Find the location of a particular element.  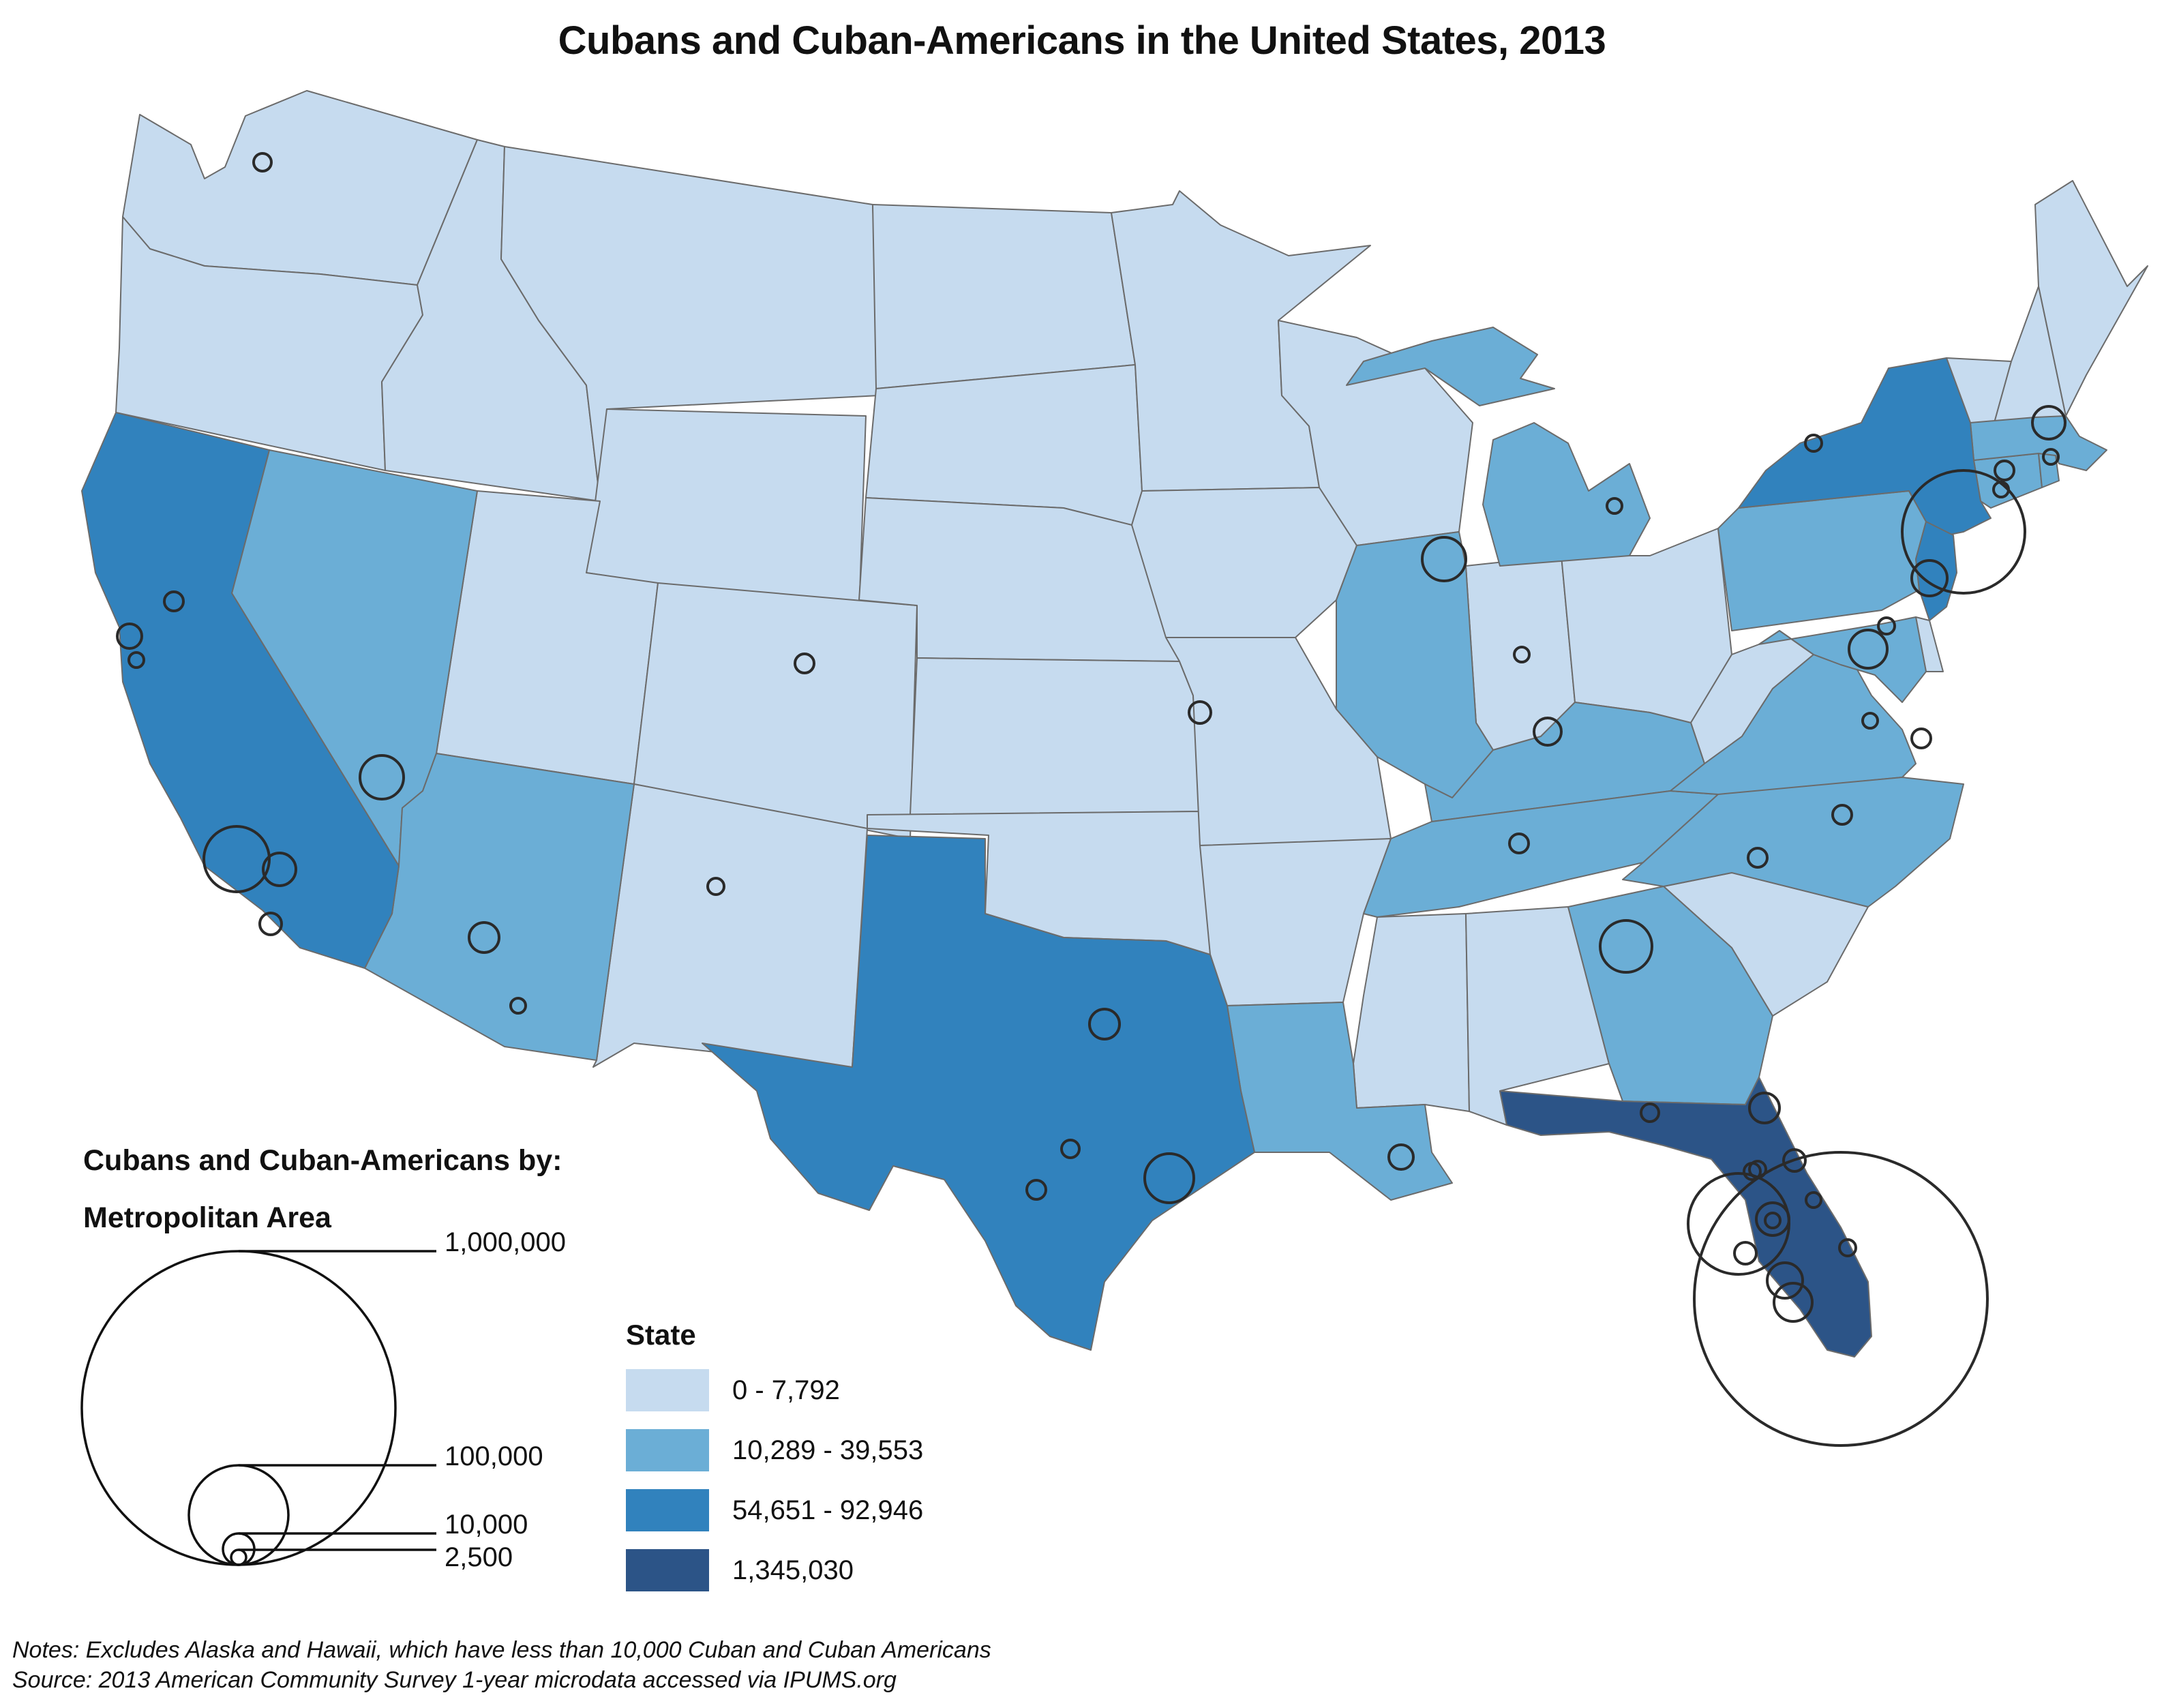

legend-size-label-10000: 10,000 is located at coordinates (486, 1525).